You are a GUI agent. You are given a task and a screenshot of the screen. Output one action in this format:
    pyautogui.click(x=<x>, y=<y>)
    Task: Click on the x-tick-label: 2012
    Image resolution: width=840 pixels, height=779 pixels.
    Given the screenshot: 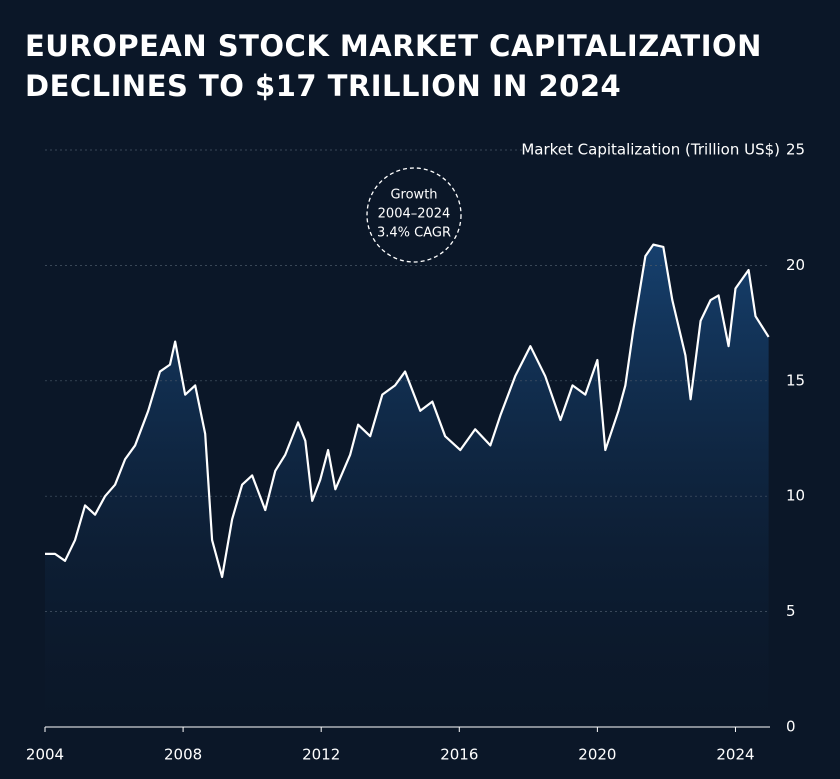 What is the action you would take?
    pyautogui.click(x=321, y=755)
    